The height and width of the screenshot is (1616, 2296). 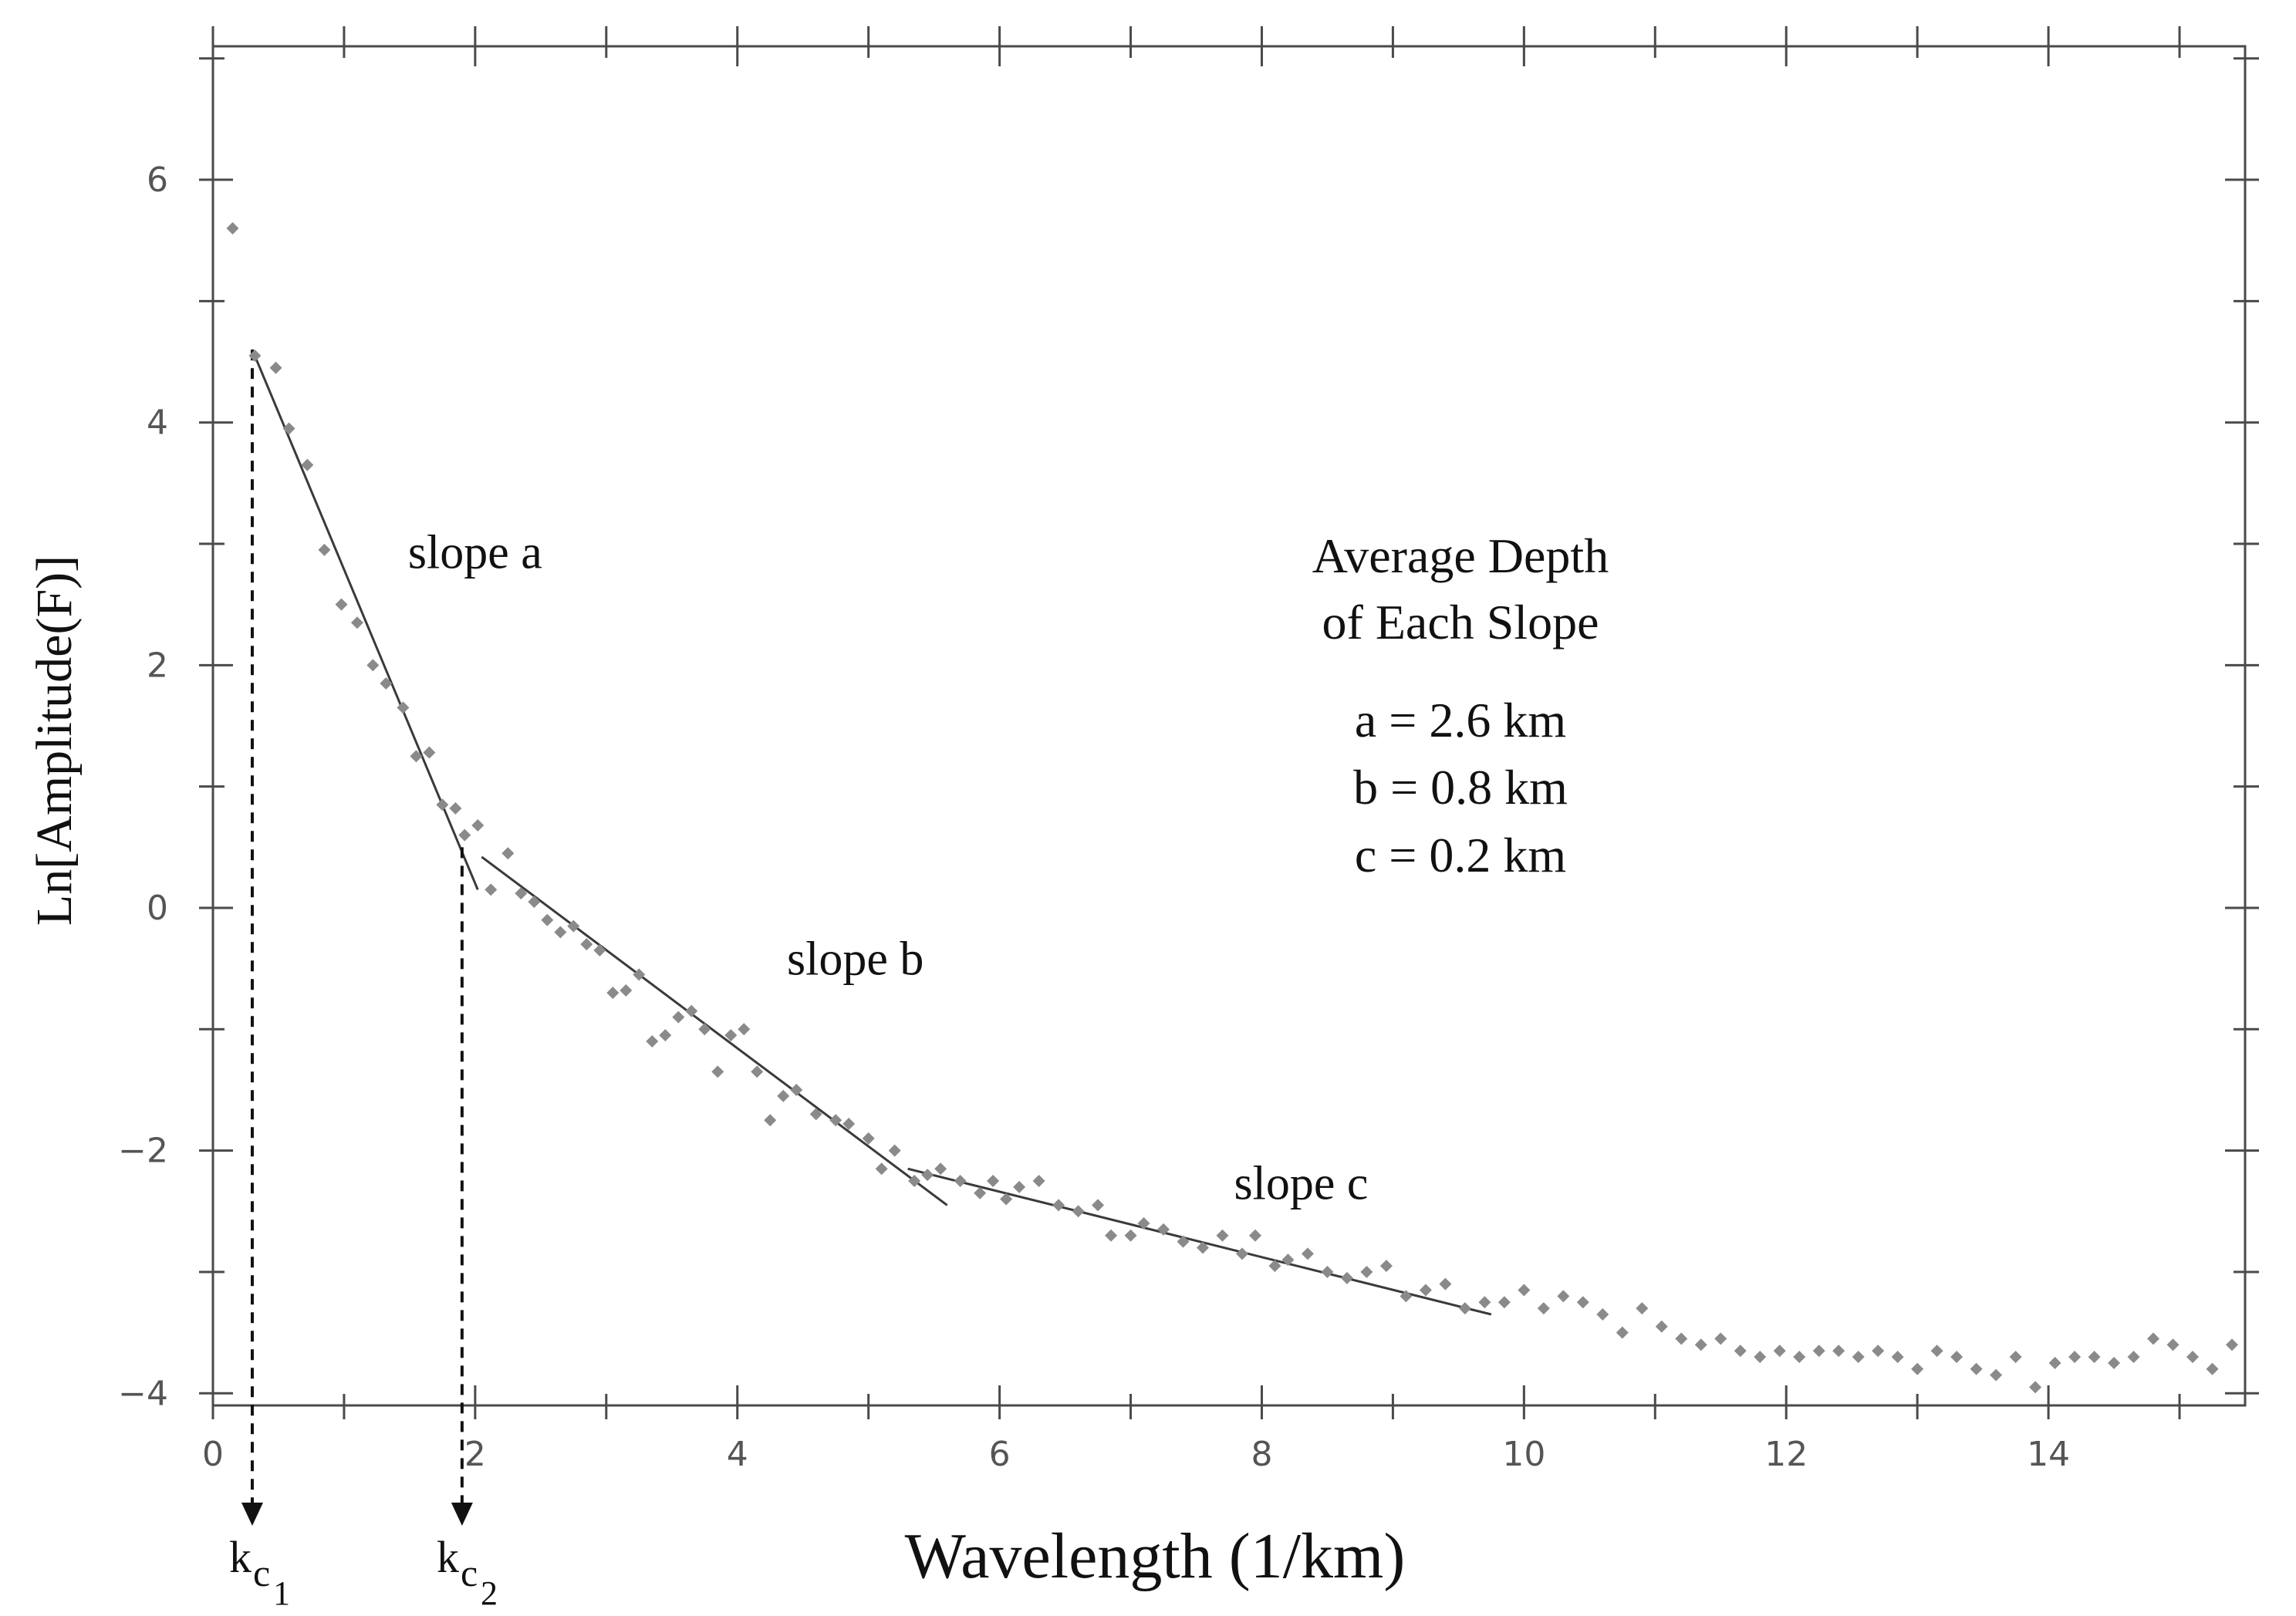 I want to click on y-tick-label: 6, so click(x=157, y=180).